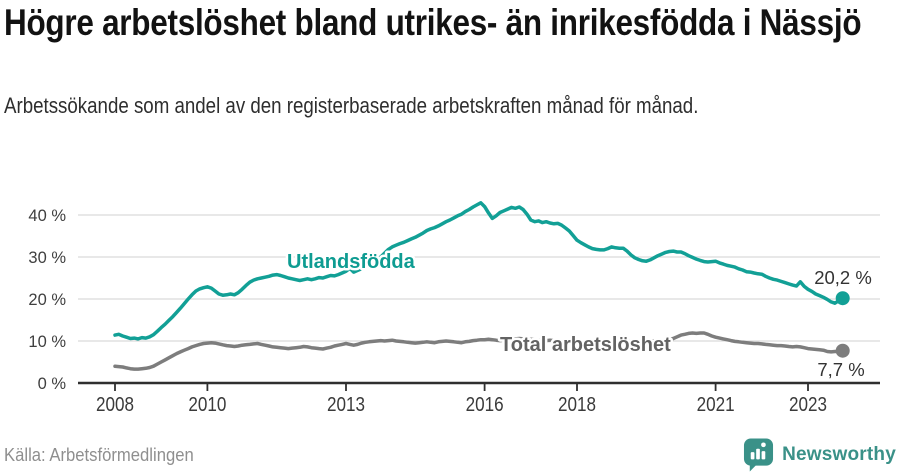 The width and height of the screenshot is (900, 474). What do you see at coordinates (346, 405) in the screenshot?
I see `x-axis-tick-label: 2013` at bounding box center [346, 405].